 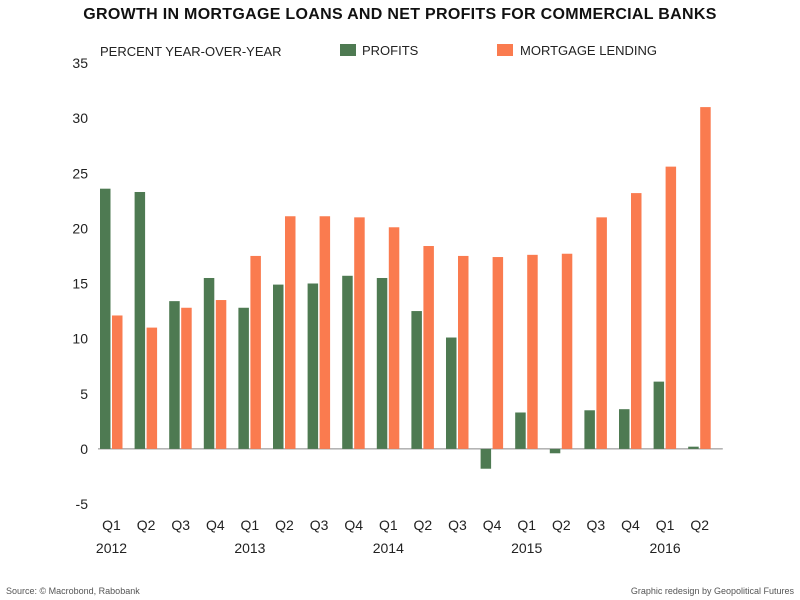 What do you see at coordinates (80, 173) in the screenshot?
I see `y-tick-label: 25` at bounding box center [80, 173].